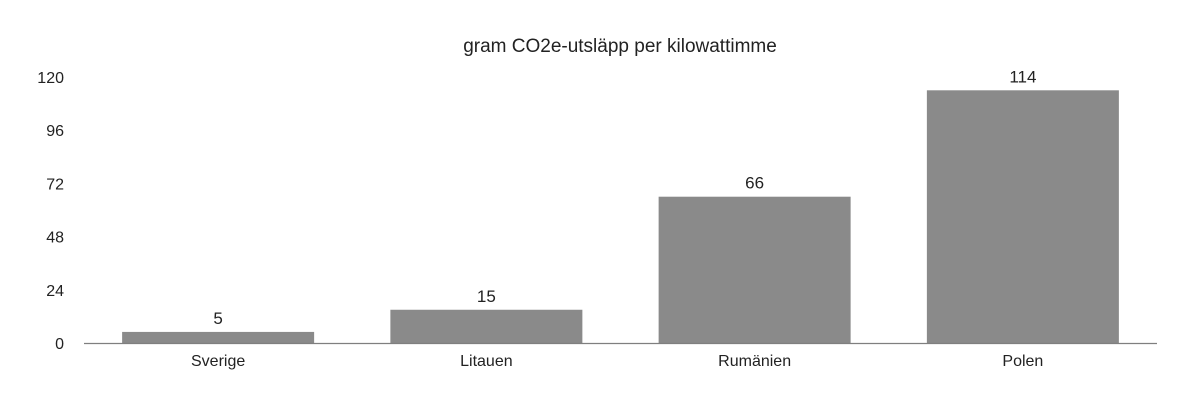 The image size is (1200, 408). Describe the element at coordinates (59, 344) in the screenshot. I see `y-tick-label: 0` at that location.